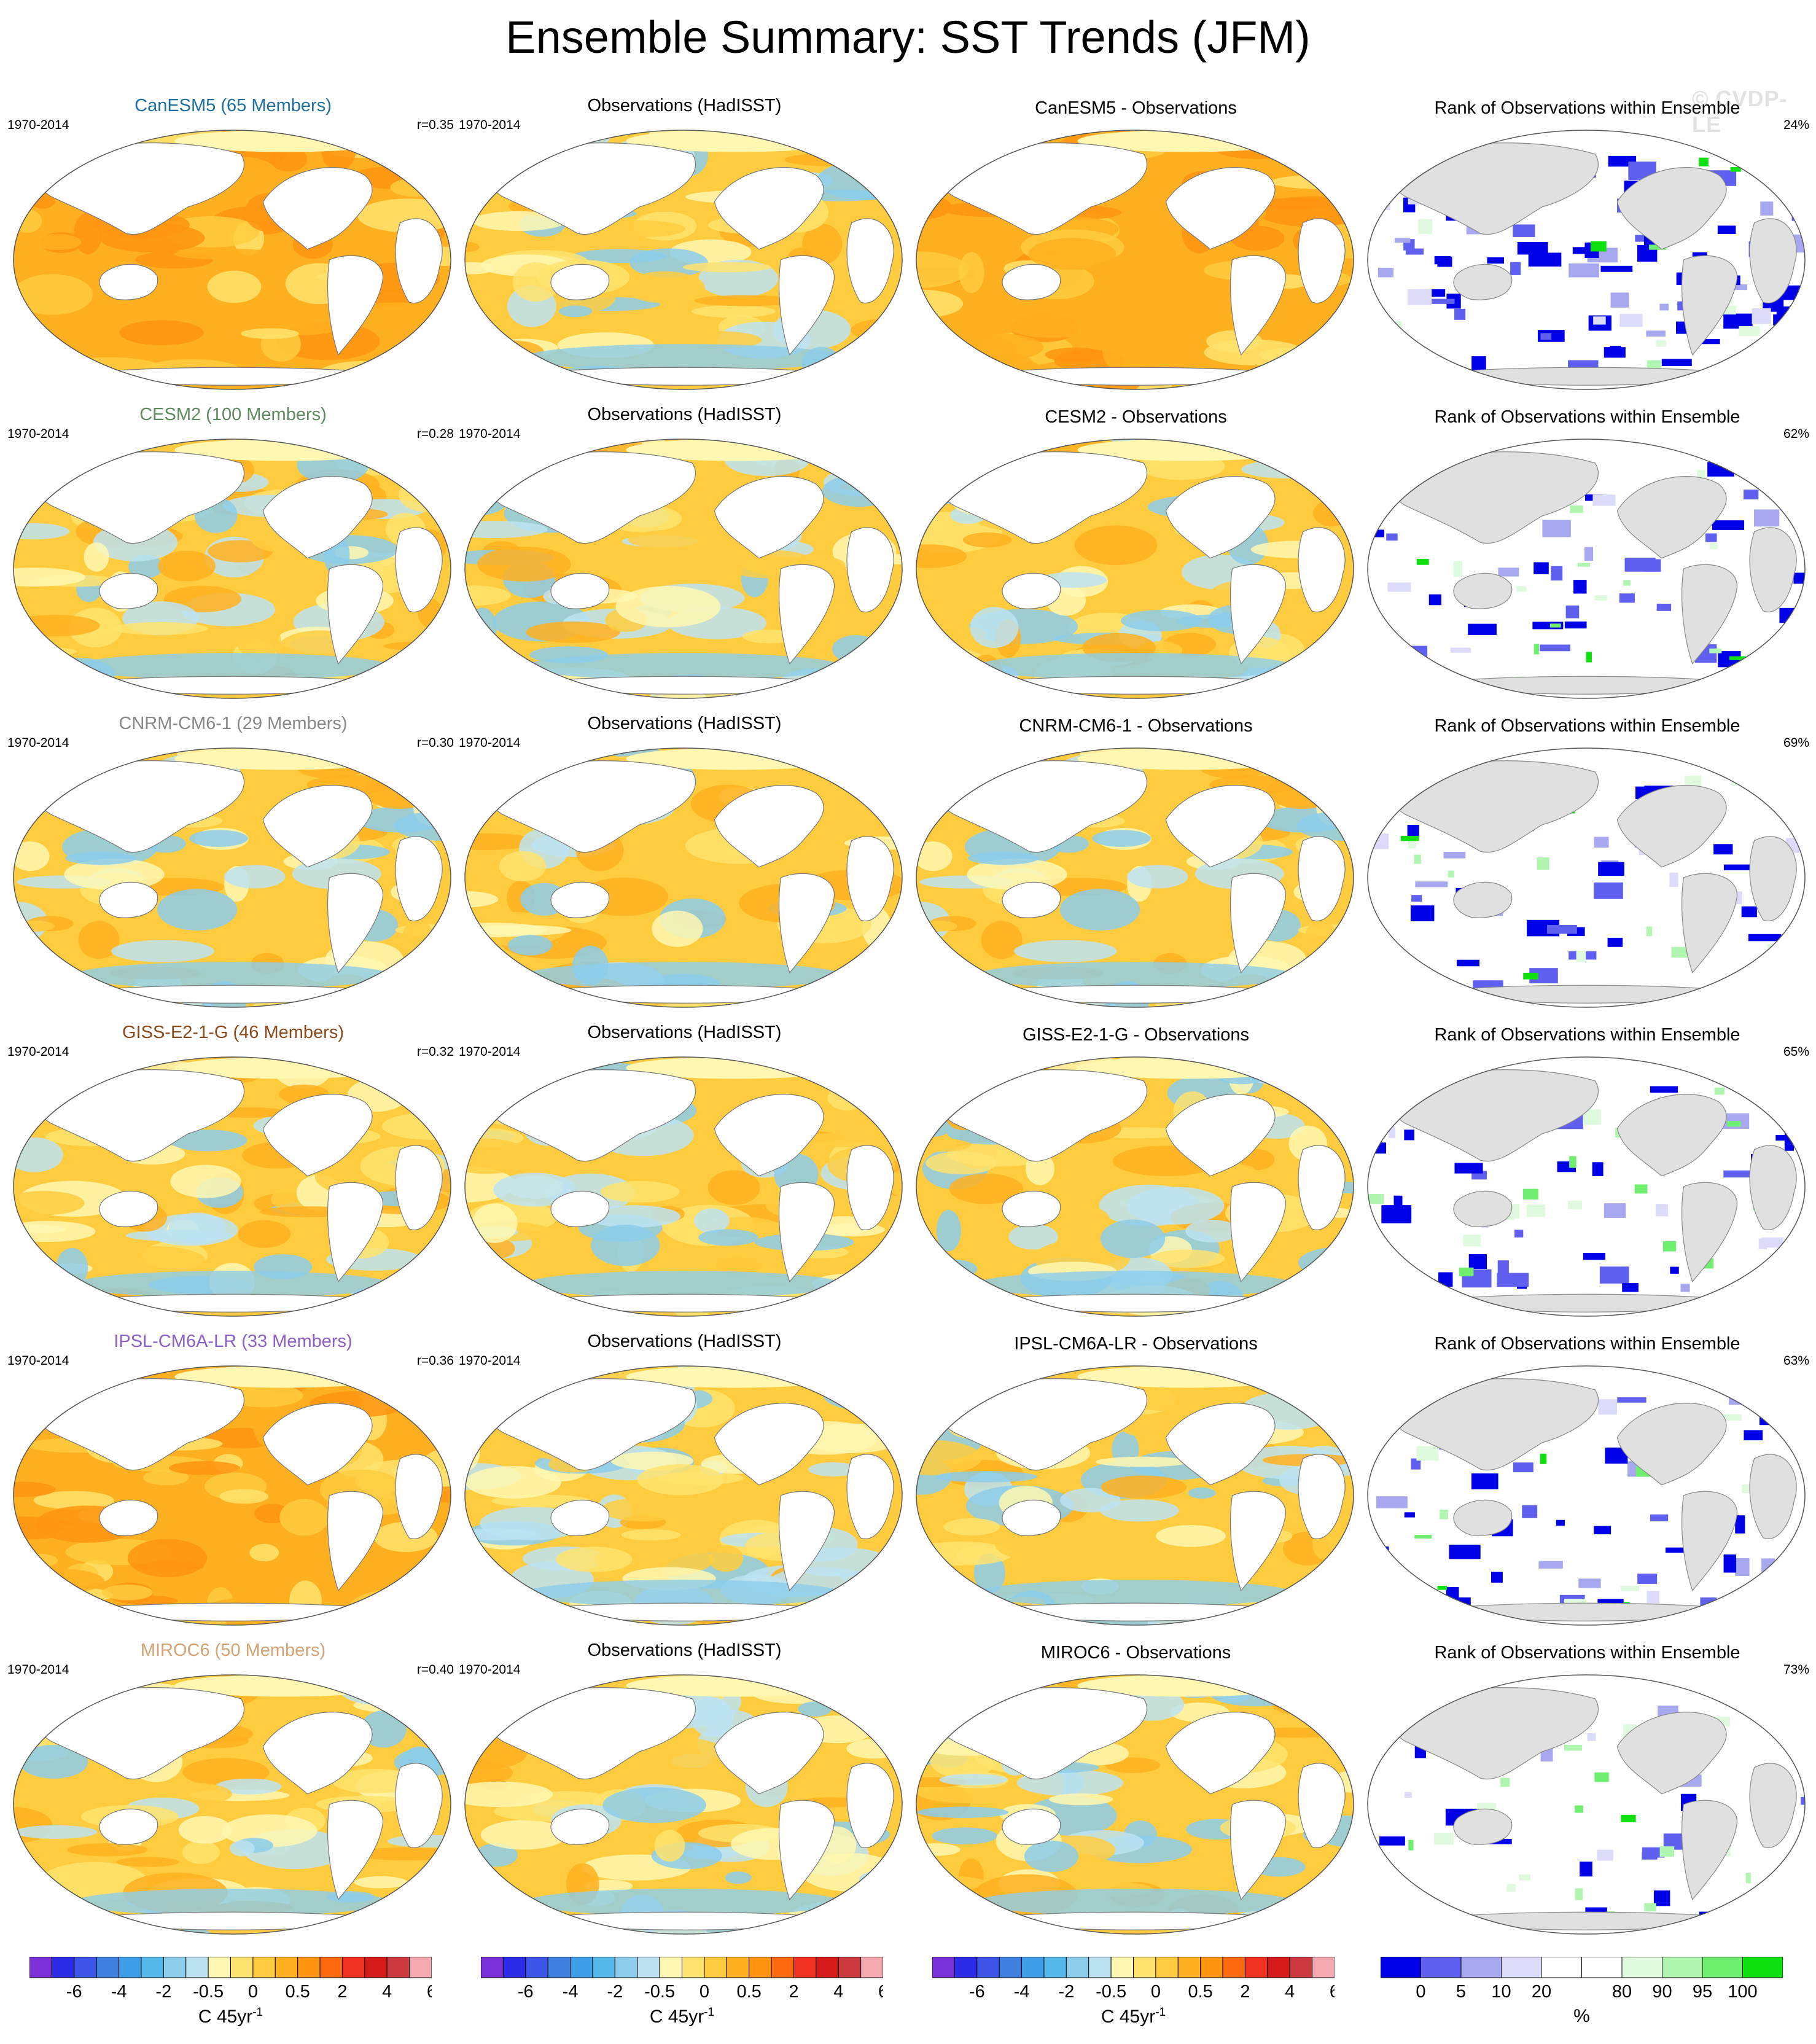 The height and width of the screenshot is (2044, 1816). I want to click on colorbar-tick-label: -0.5, so click(208, 1992).